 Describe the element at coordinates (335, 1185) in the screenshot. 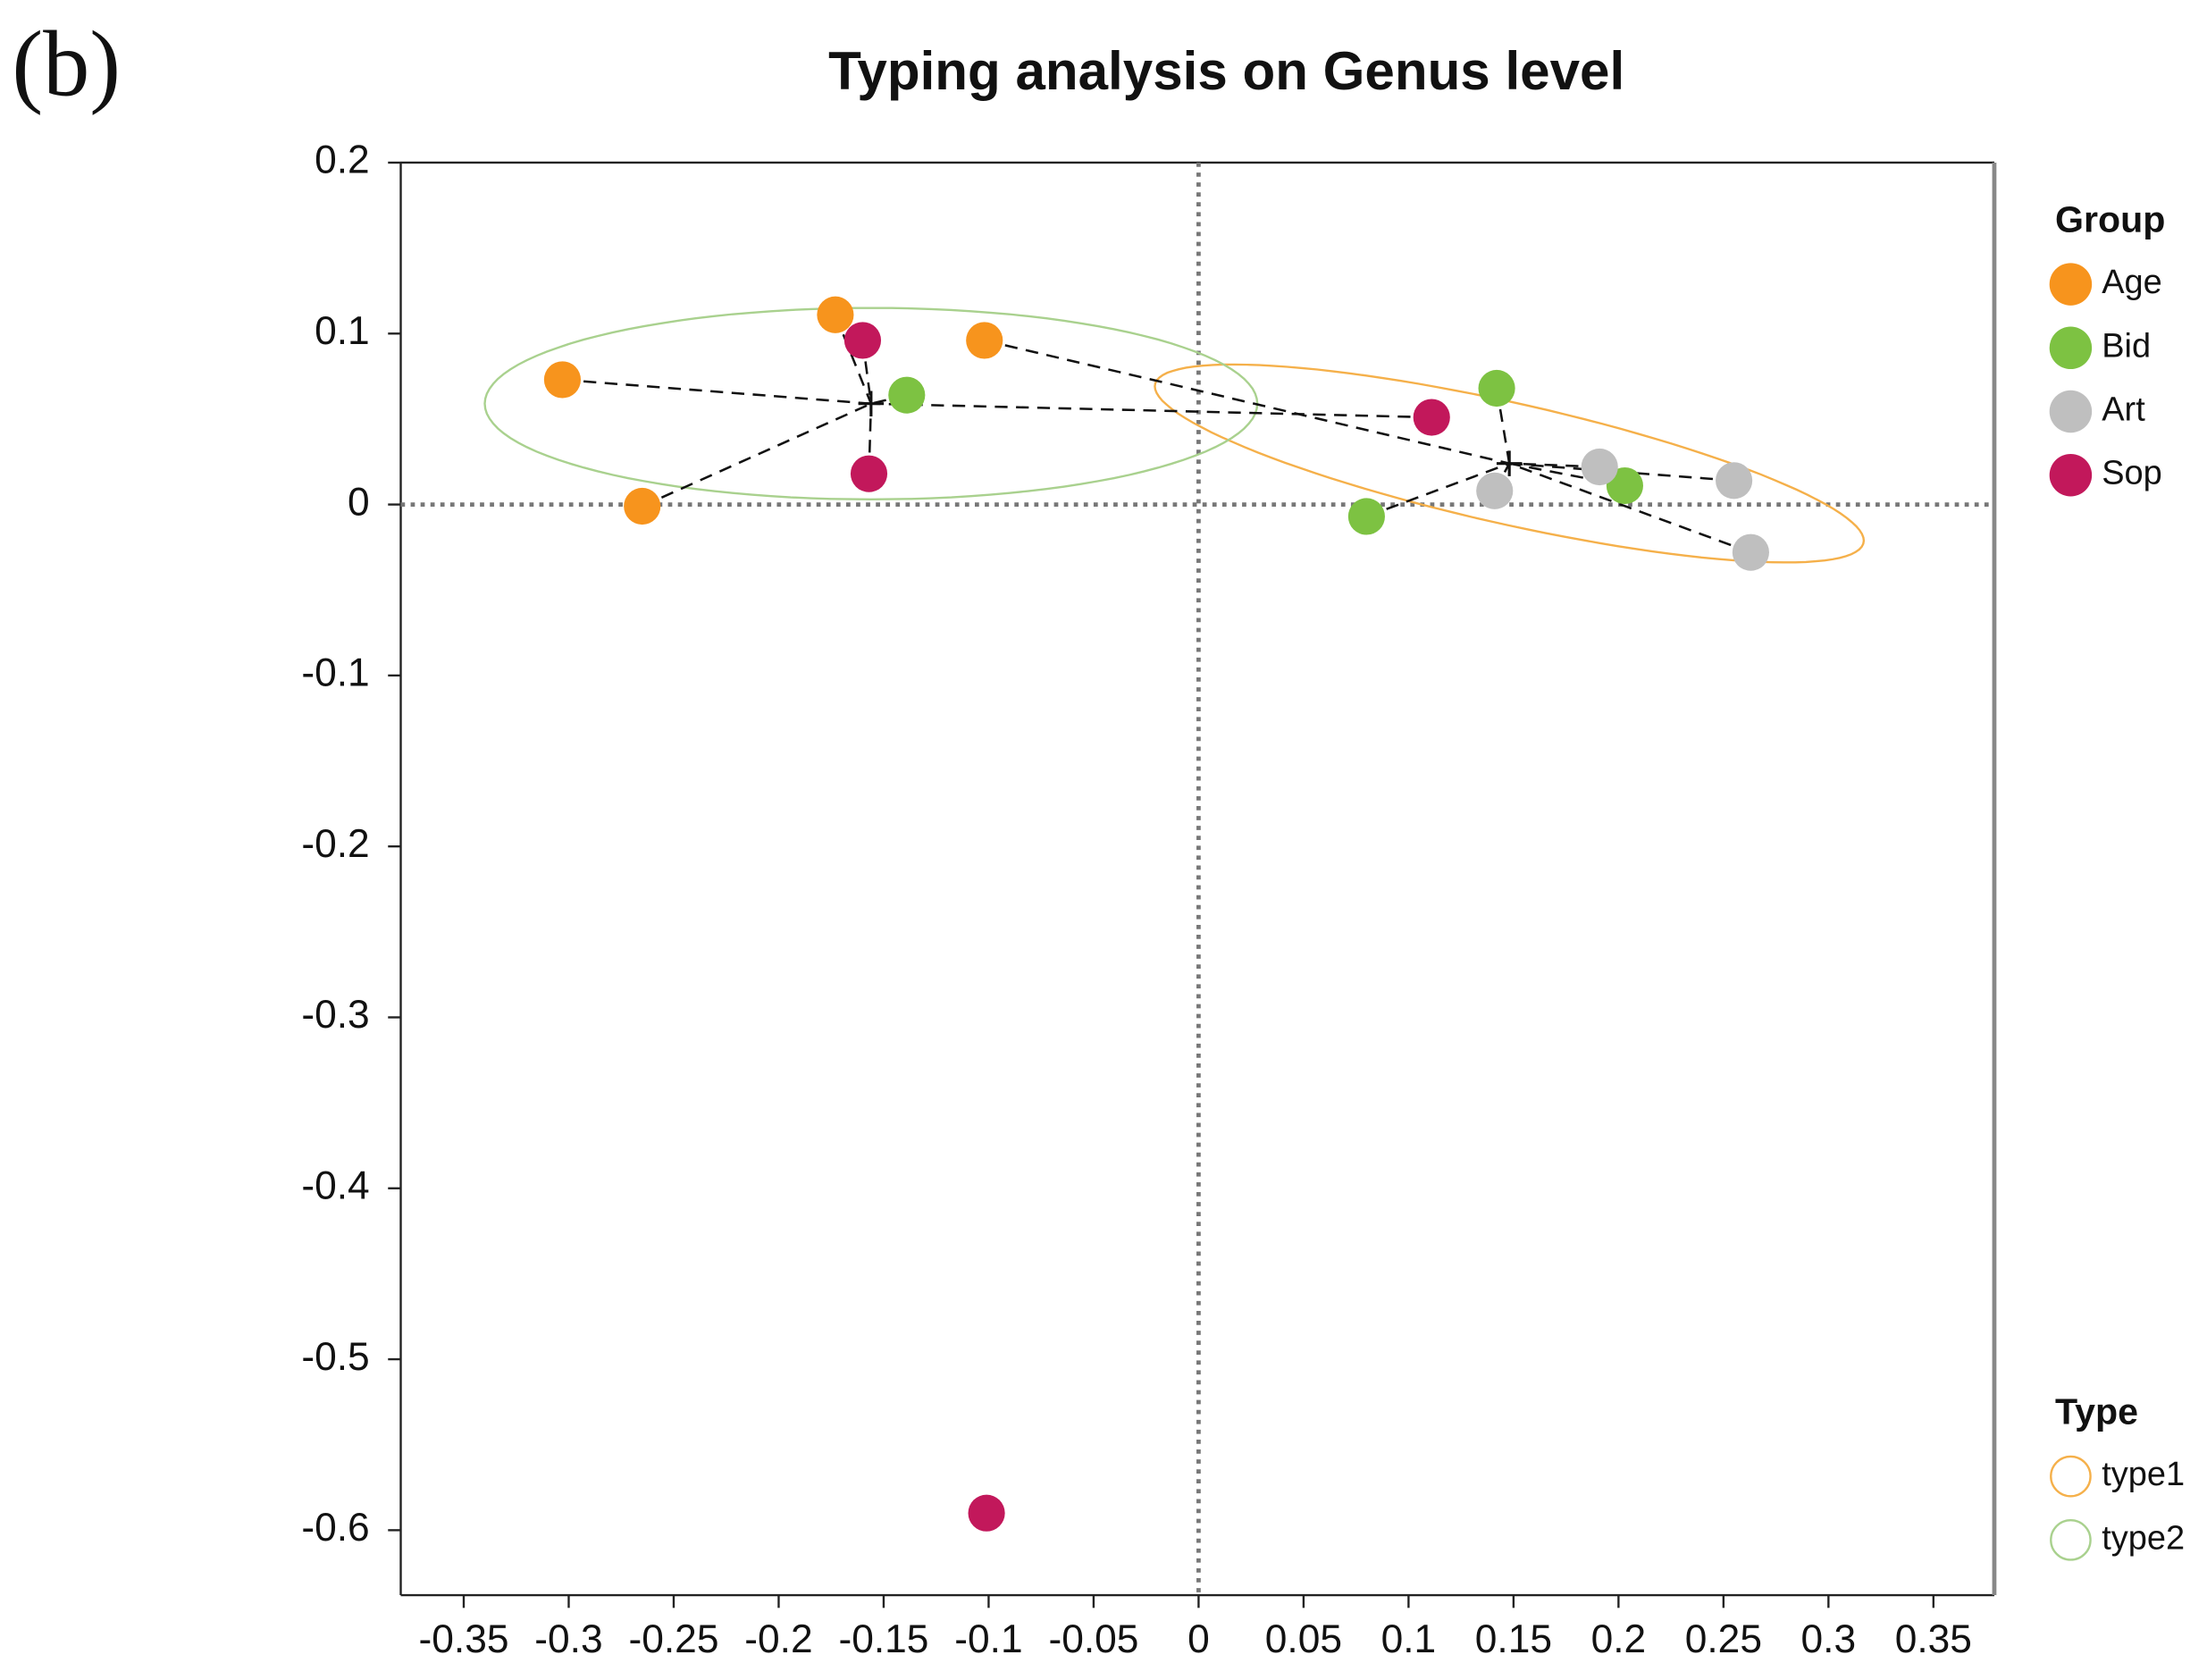

I see `y-tick-label: -0.4` at that location.